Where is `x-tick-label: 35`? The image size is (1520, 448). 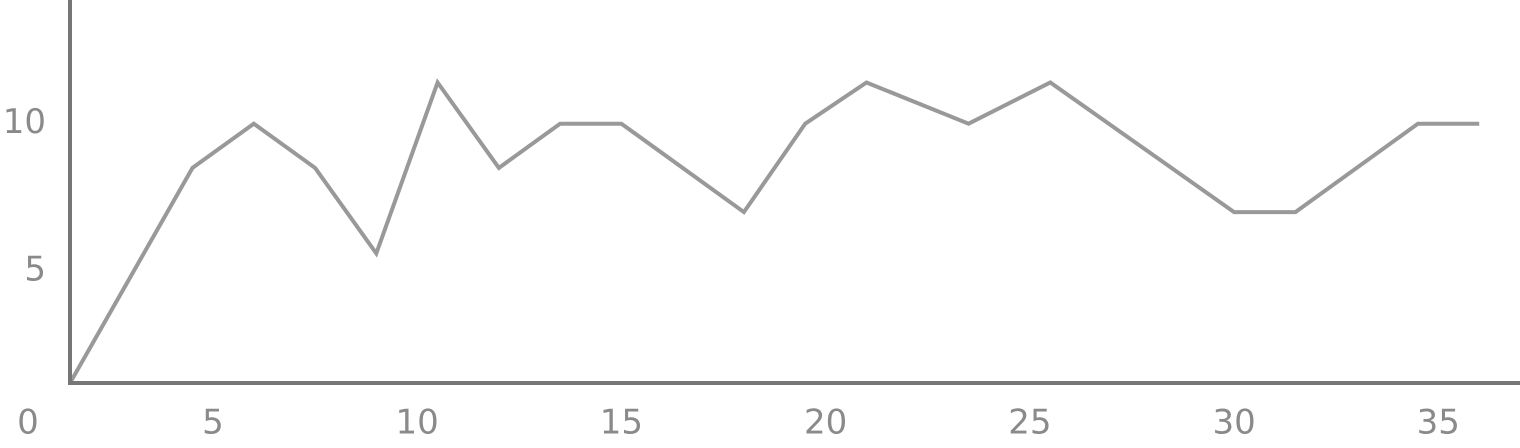
x-tick-label: 35 is located at coordinates (1438, 423).